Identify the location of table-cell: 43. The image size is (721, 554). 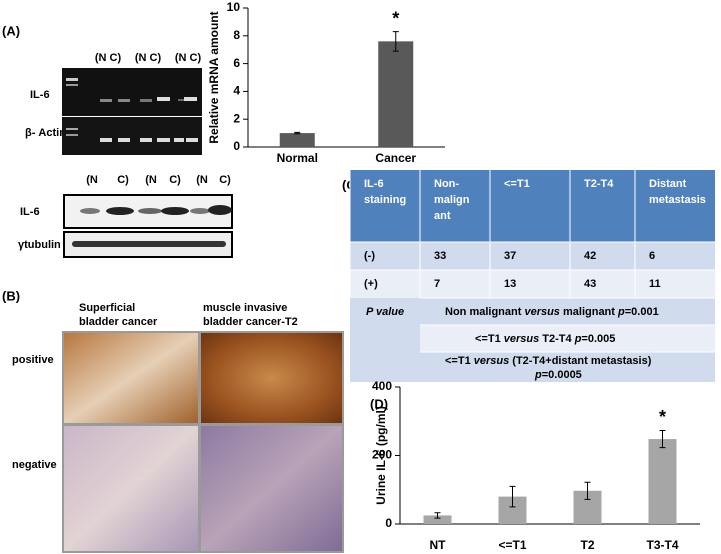
(590, 284).